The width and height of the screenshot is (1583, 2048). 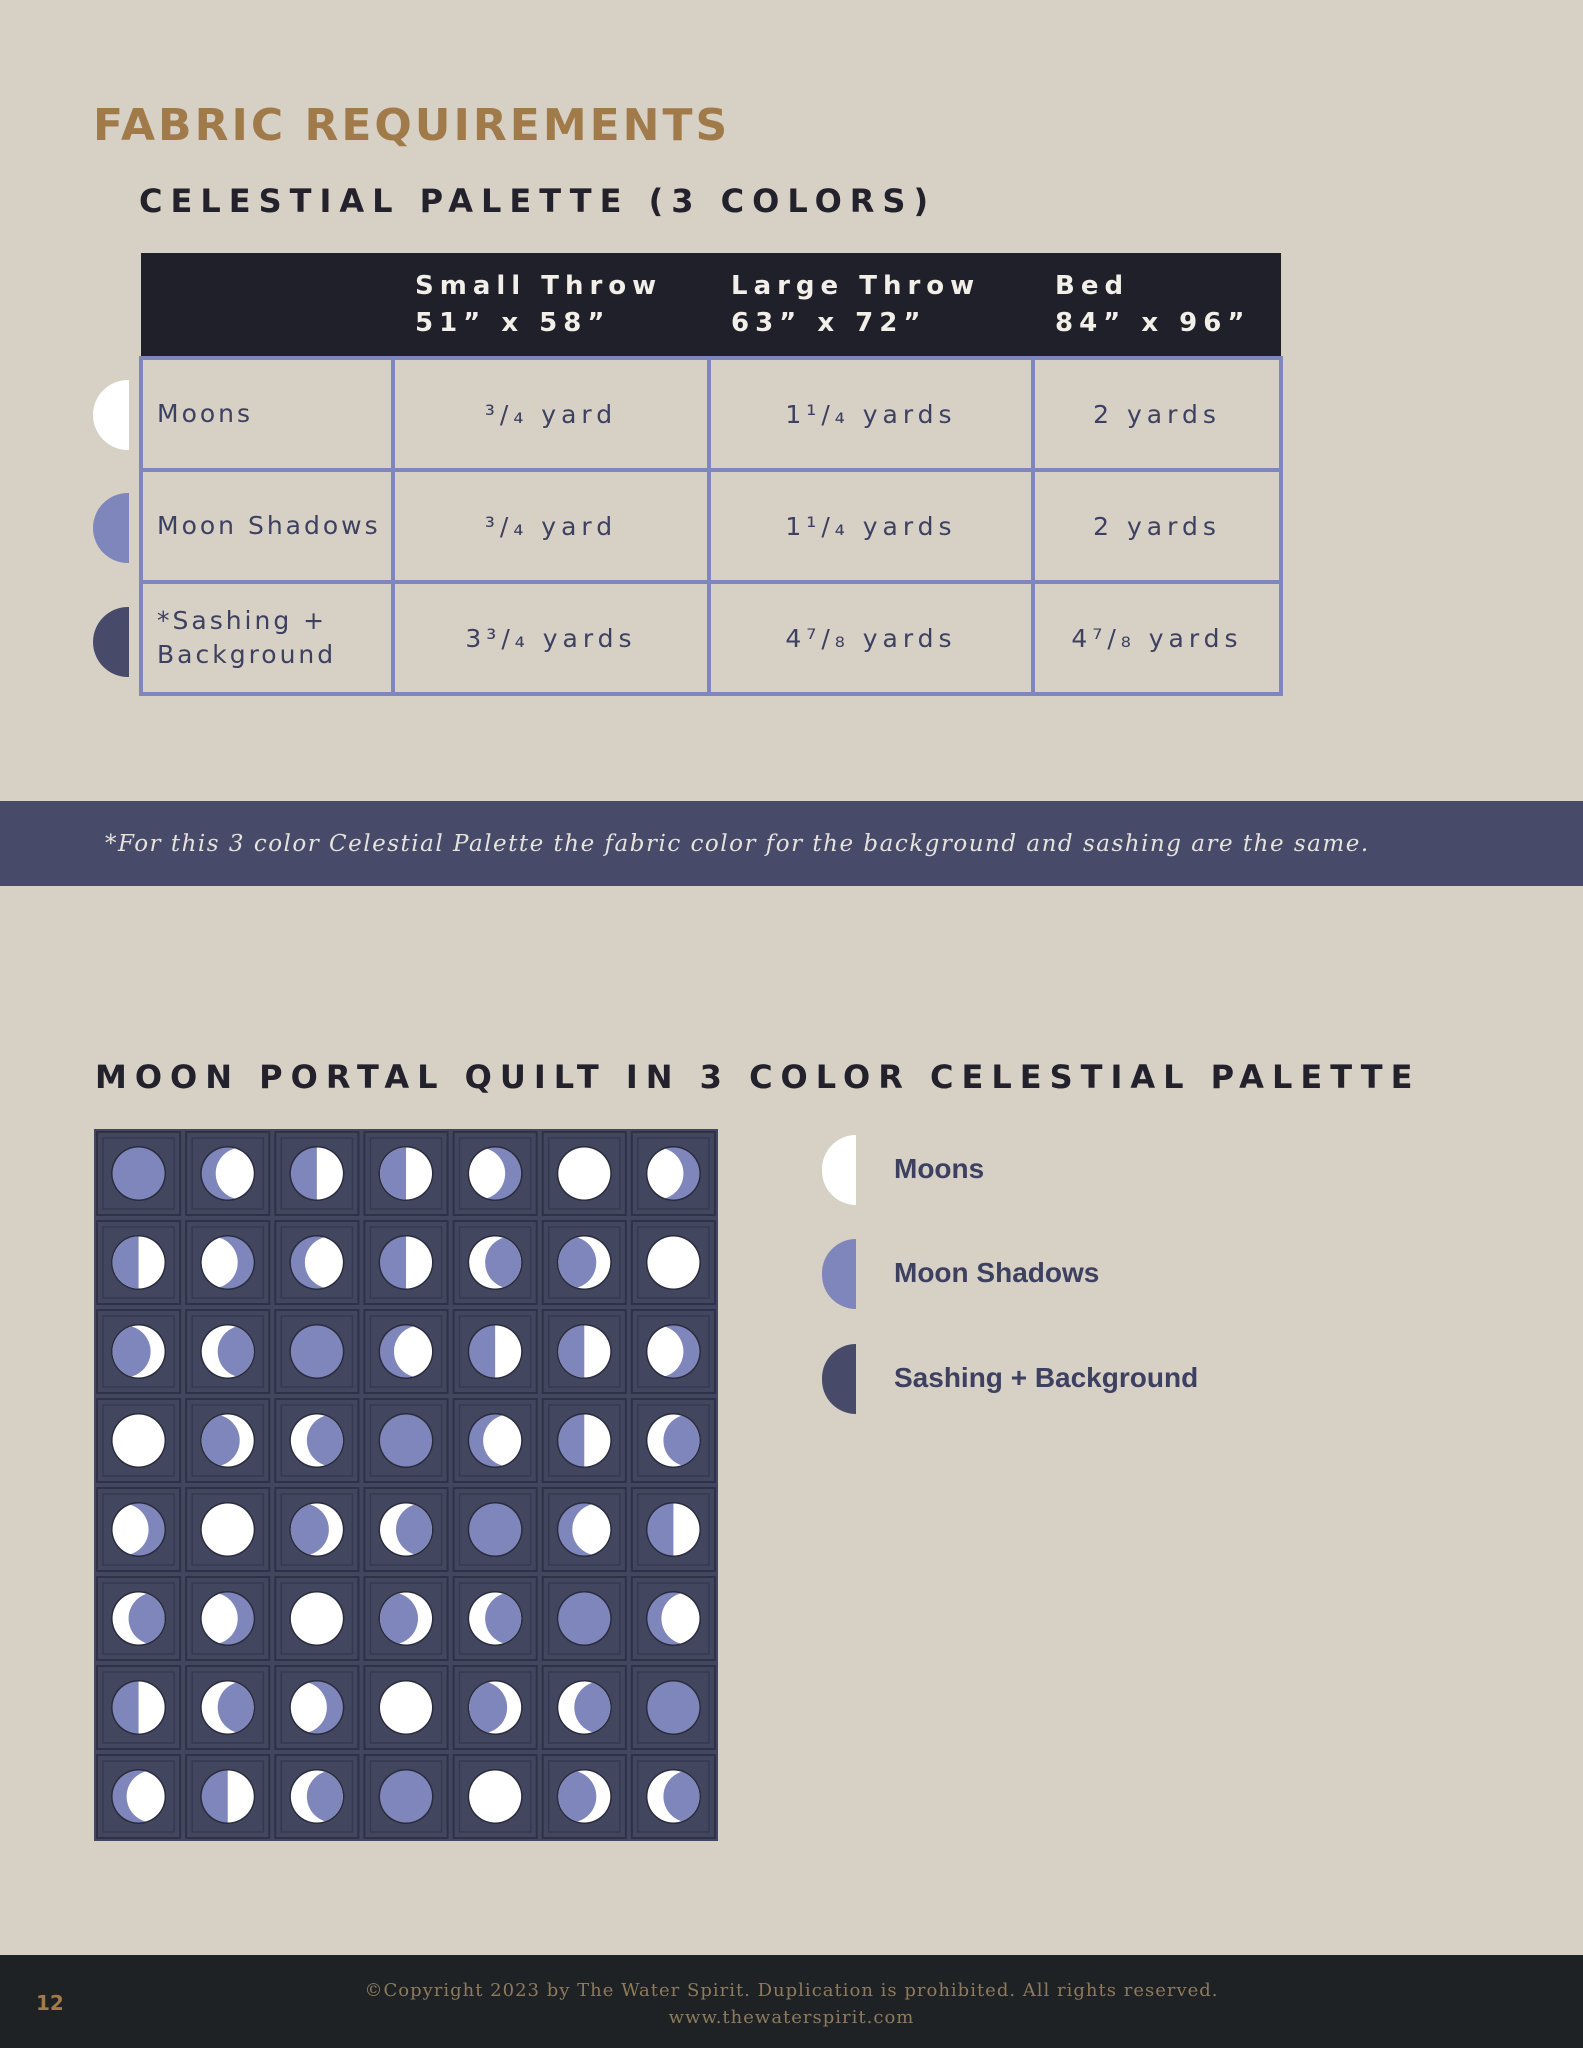 What do you see at coordinates (267, 526) in the screenshot?
I see `row-label-moon-shadows: Moon Shadows` at bounding box center [267, 526].